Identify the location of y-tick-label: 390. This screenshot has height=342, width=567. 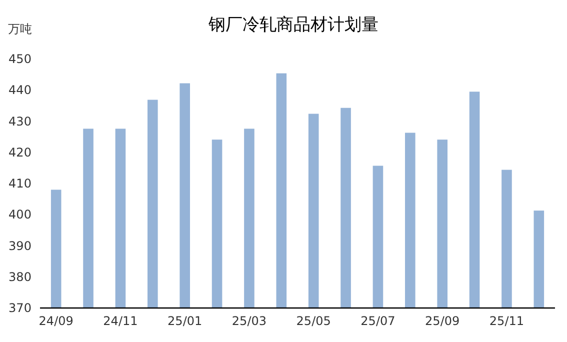
(20, 245).